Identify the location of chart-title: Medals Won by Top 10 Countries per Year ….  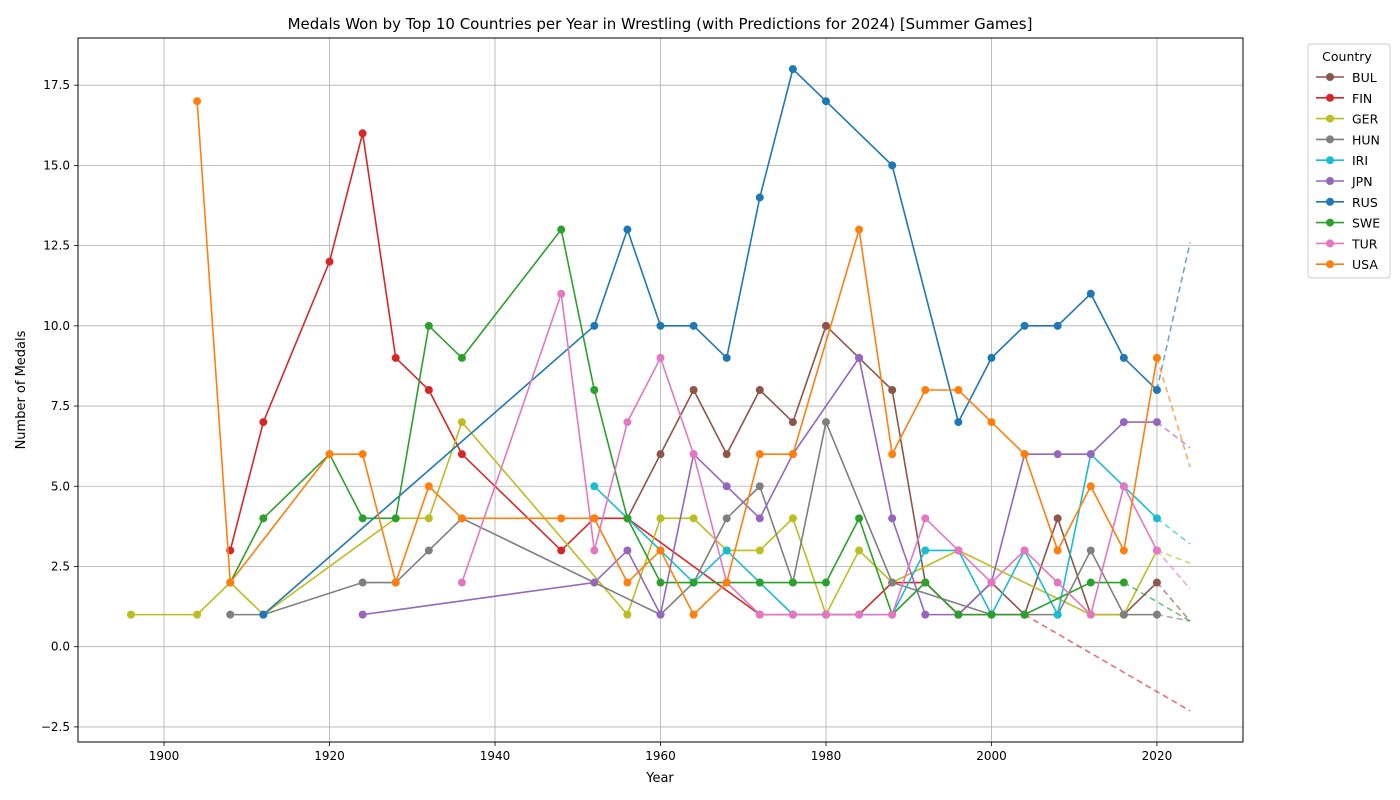
(660, 24).